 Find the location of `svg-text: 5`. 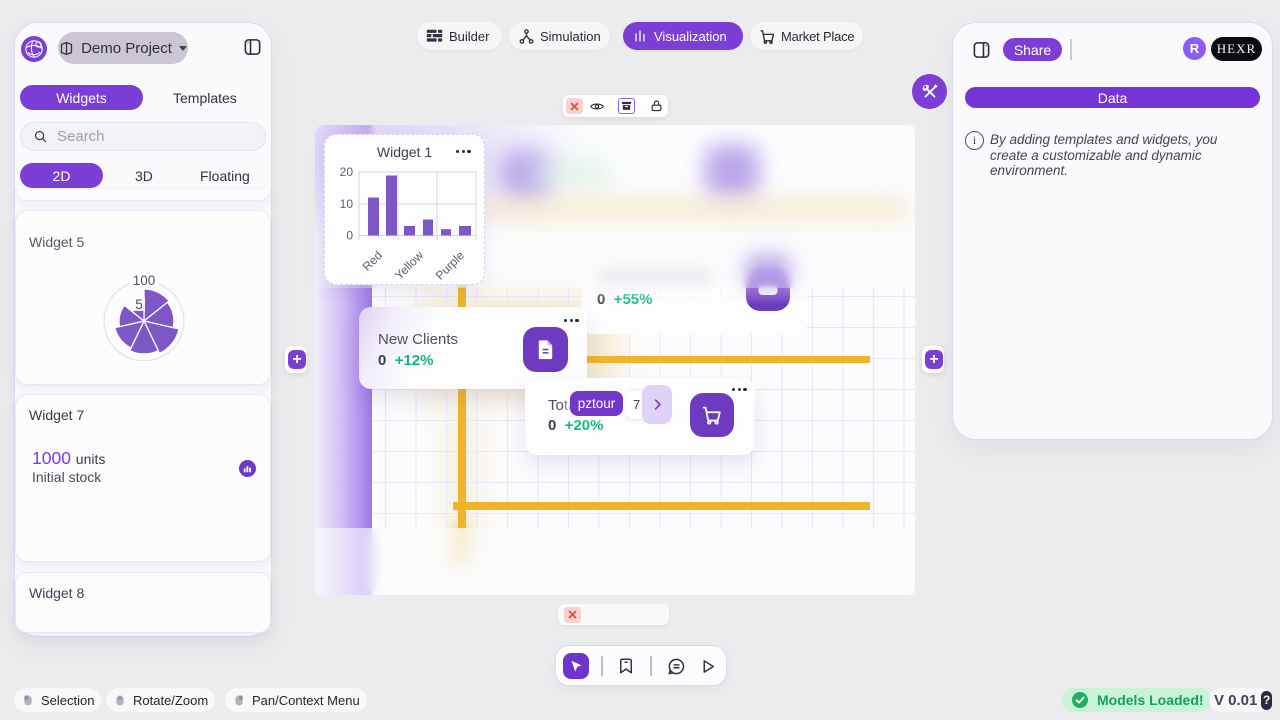

svg-text: 5 is located at coordinates (139, 304).